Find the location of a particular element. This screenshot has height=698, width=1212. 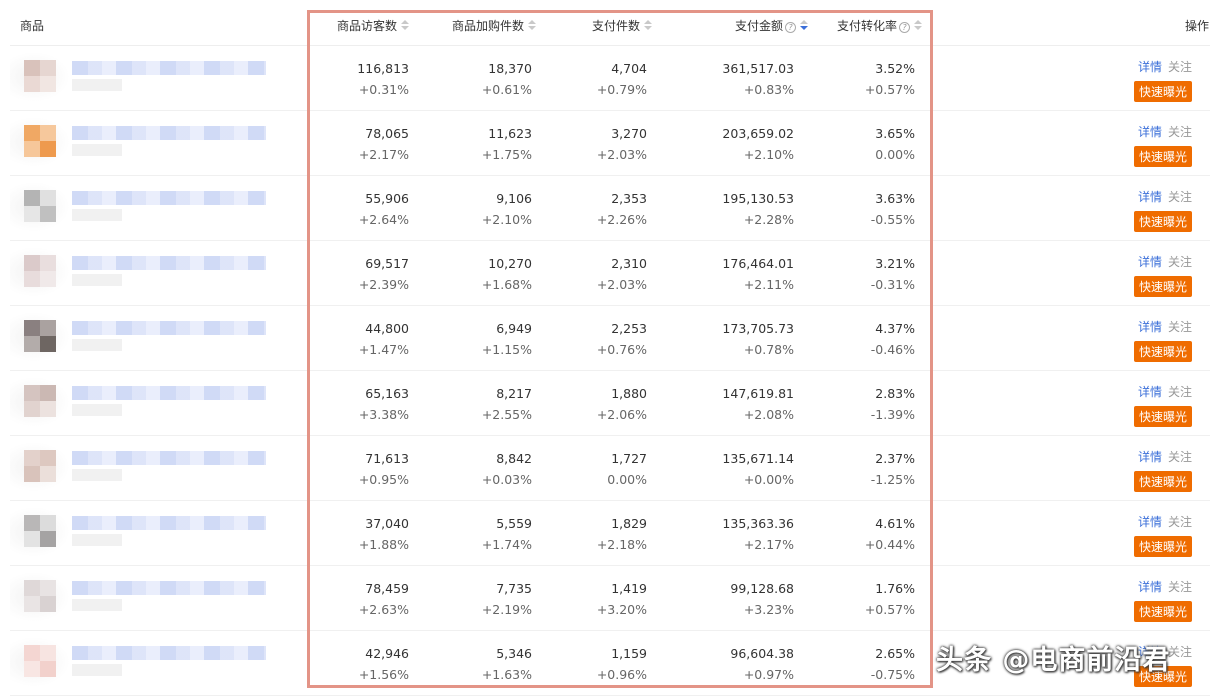

conversion-change: -0.46% is located at coordinates (892, 349).